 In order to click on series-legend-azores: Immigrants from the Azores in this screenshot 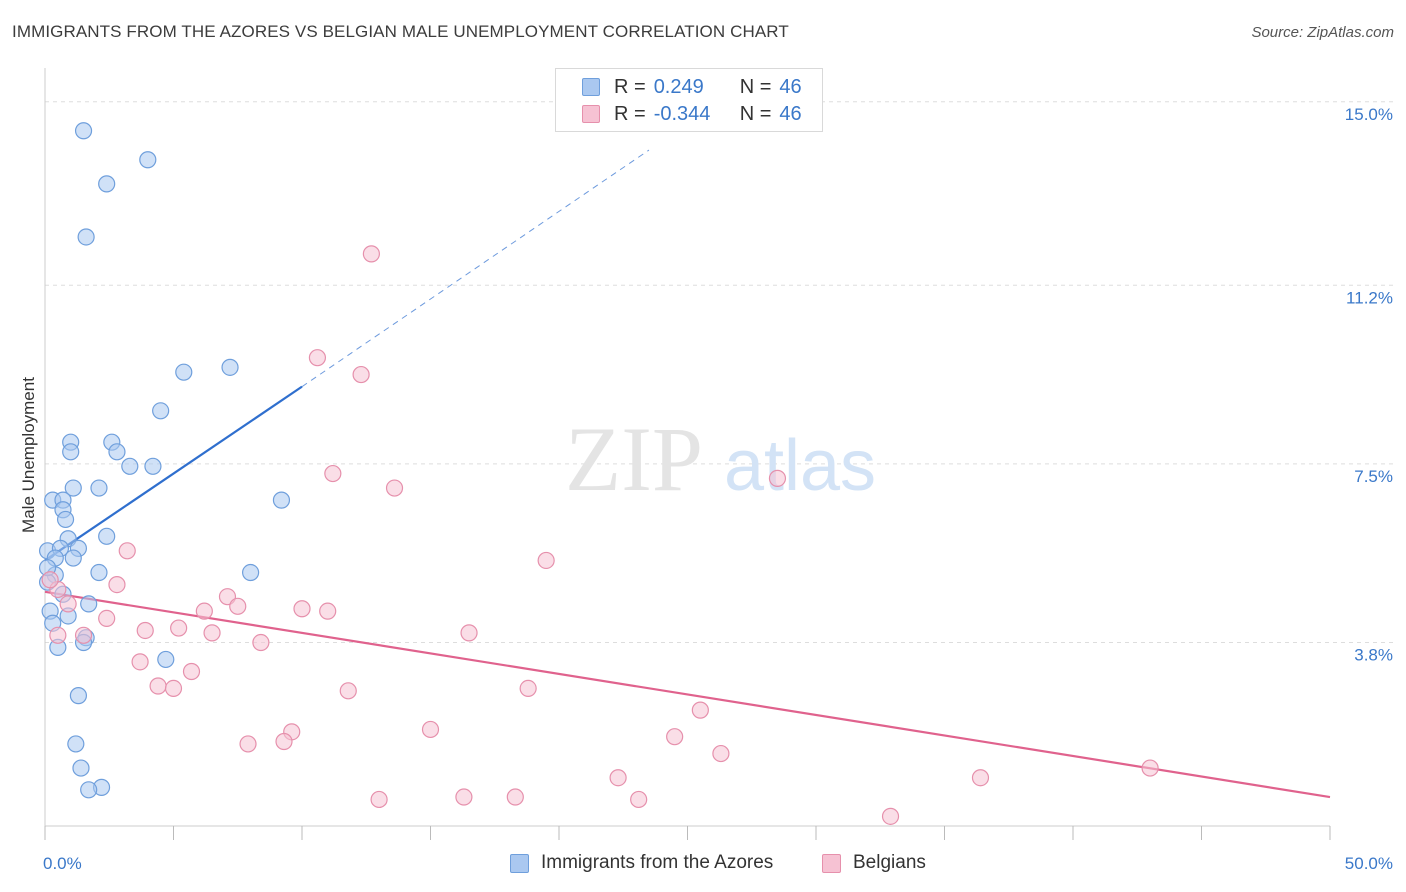, I will do `click(641, 863)`.